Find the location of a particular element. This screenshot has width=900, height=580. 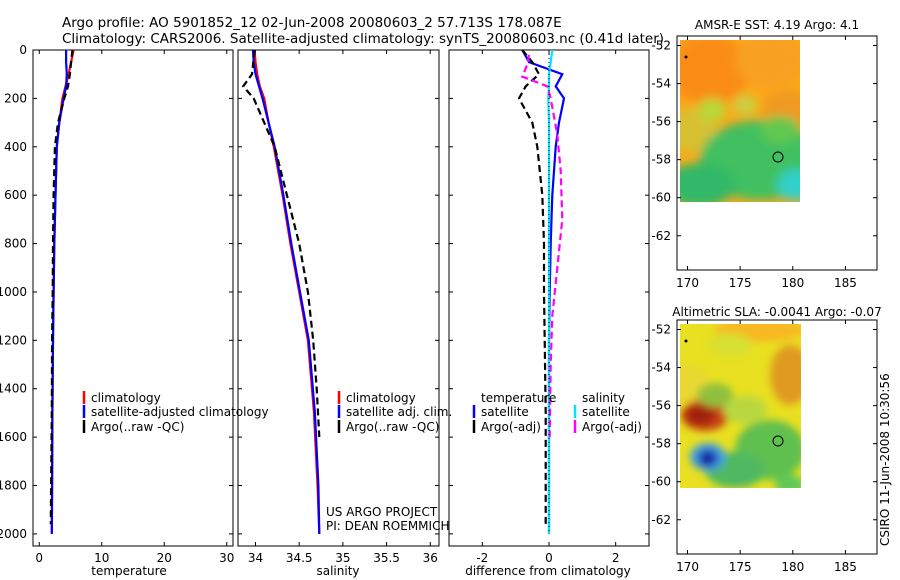

sst-axes-frame is located at coordinates (777, 153).